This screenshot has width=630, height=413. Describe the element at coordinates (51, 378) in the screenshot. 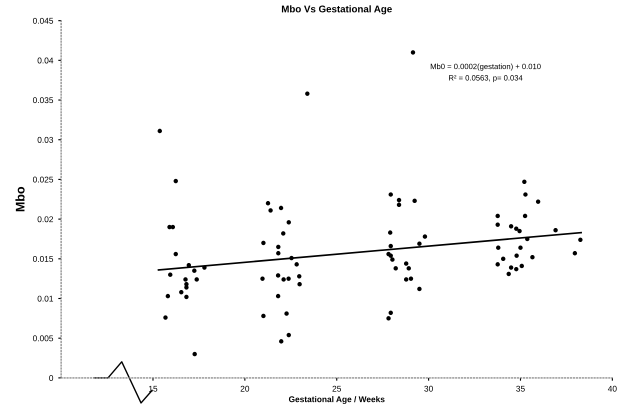

I see `y-tick-label: 0` at that location.